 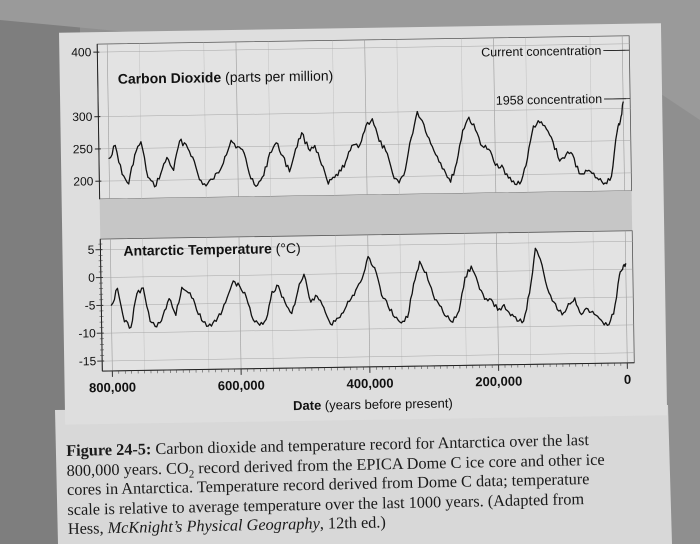 What do you see at coordinates (368, 367) in the screenshot?
I see `x-axis-line` at bounding box center [368, 367].